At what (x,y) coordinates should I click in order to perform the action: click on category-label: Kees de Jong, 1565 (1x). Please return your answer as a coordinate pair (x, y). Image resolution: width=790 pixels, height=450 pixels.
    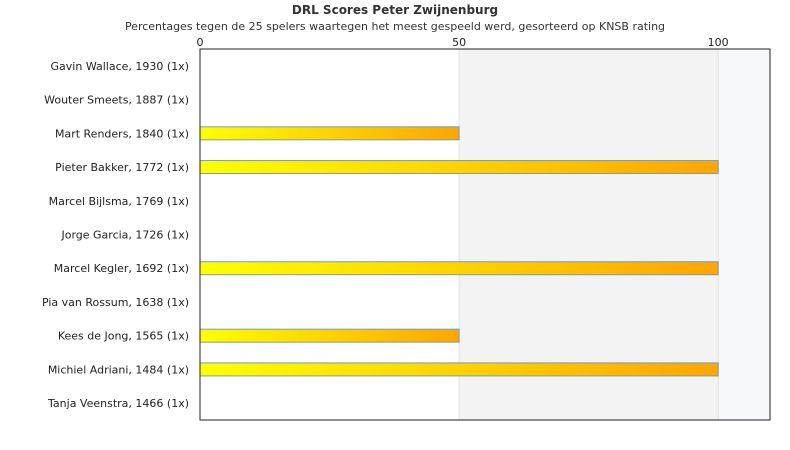
    Looking at the image, I should click on (123, 336).